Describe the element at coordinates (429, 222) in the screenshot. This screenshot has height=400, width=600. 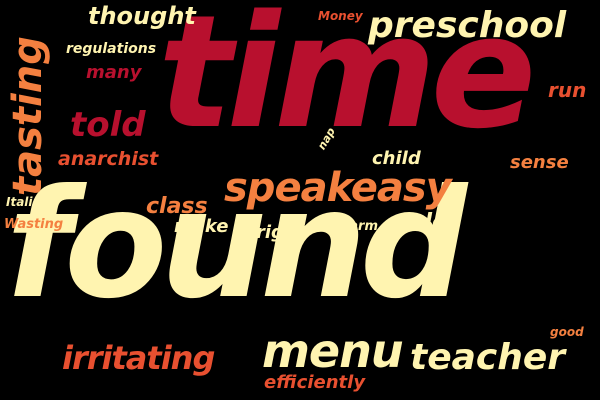
I see `word-rules: rules` at that location.